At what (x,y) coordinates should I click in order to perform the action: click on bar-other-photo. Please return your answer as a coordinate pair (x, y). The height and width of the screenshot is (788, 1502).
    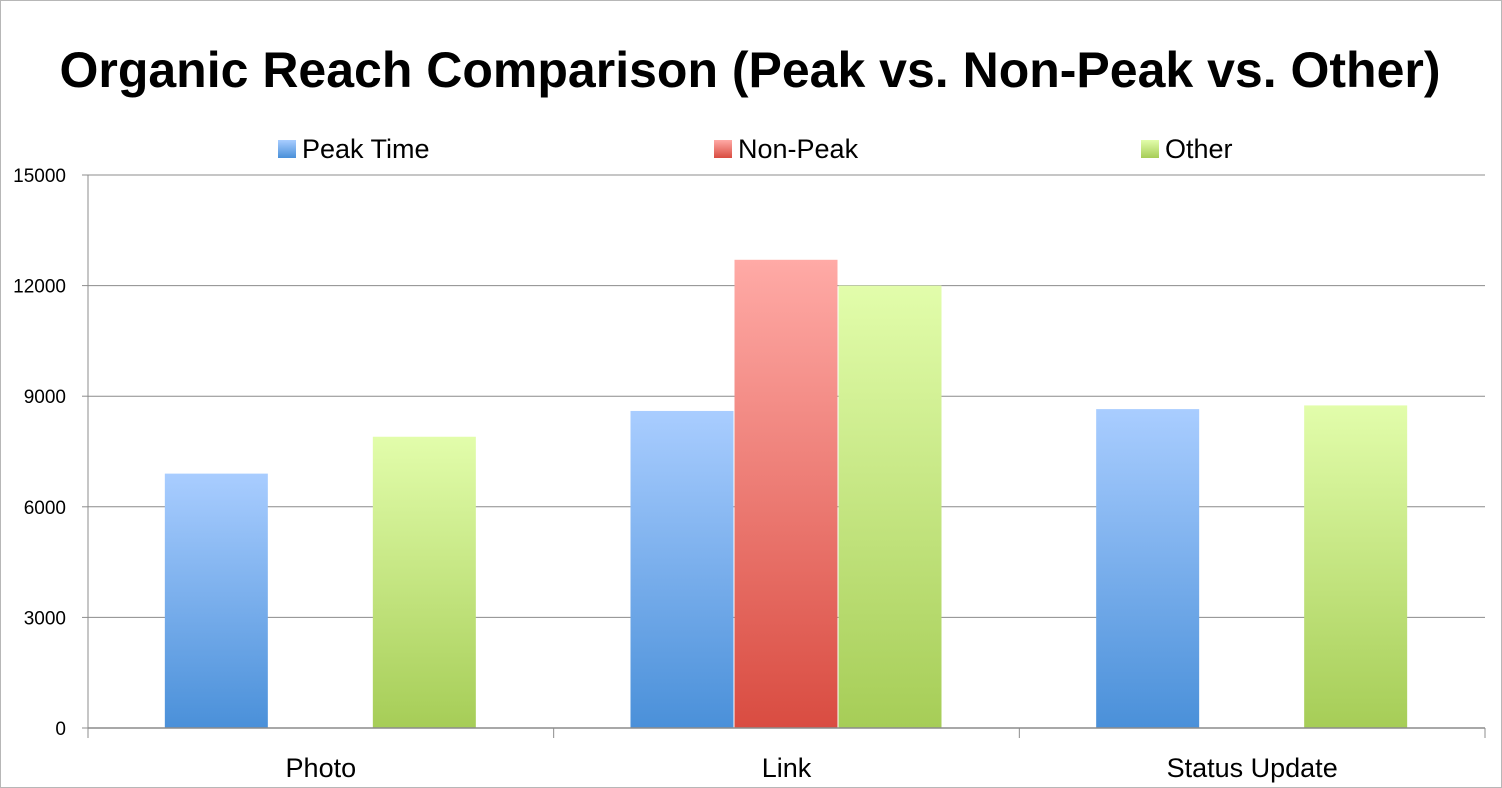
    Looking at the image, I should click on (424, 582).